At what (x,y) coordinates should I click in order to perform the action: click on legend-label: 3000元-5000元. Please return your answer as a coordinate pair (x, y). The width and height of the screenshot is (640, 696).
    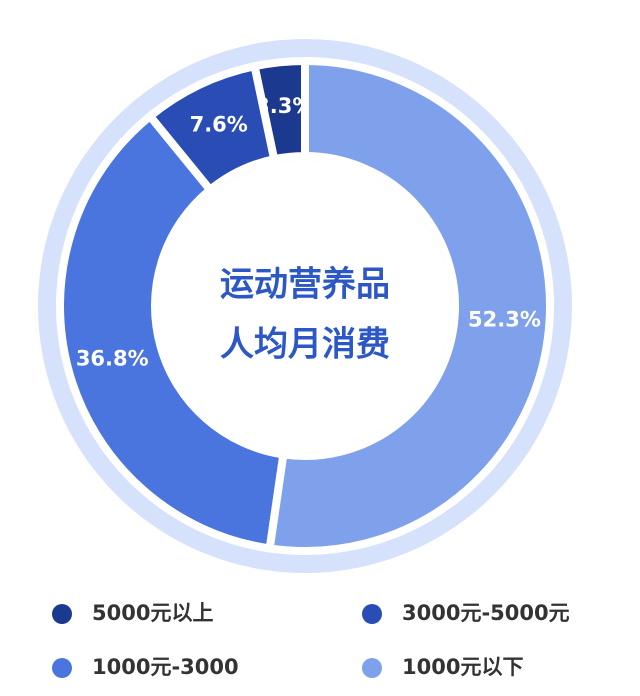
    Looking at the image, I should click on (486, 613).